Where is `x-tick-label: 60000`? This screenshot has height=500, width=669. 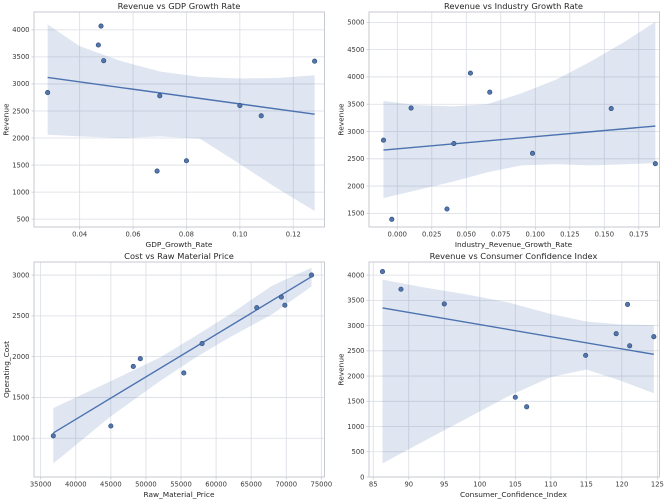 x-tick-label: 60000 is located at coordinates (216, 485).